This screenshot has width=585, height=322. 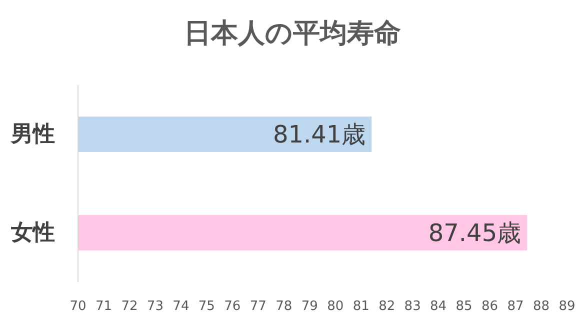 What do you see at coordinates (490, 306) in the screenshot?
I see `x-tick-label: 86` at bounding box center [490, 306].